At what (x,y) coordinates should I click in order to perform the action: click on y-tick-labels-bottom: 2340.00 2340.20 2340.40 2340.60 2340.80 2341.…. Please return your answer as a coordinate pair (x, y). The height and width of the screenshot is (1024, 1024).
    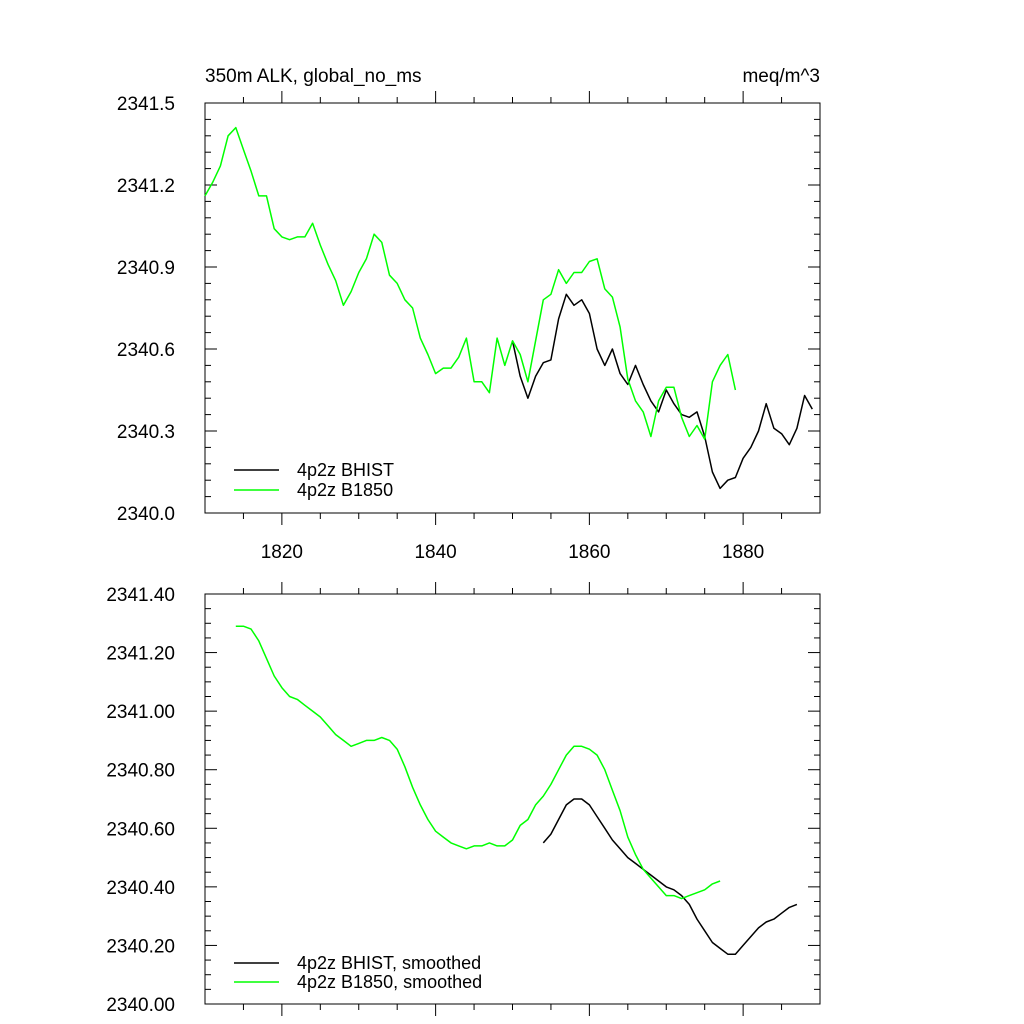
    Looking at the image, I should click on (140, 800).